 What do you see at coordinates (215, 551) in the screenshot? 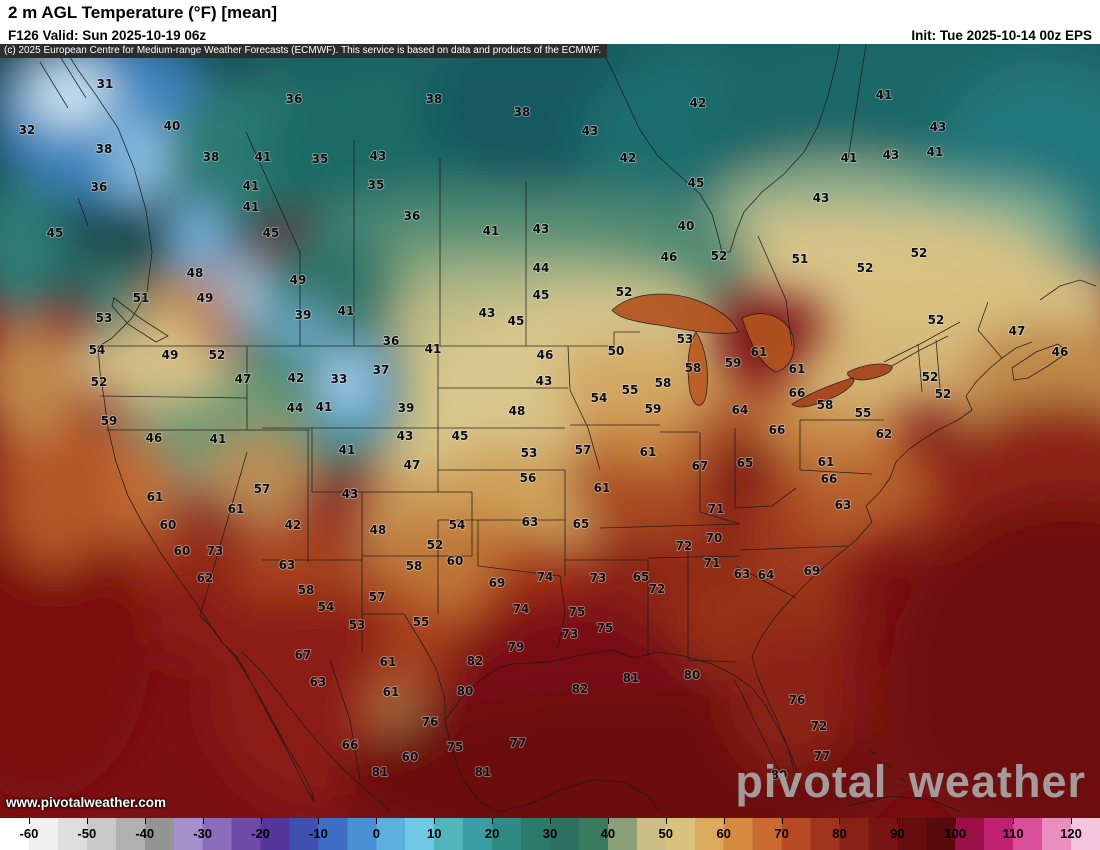
I see `temperature-label: 73` at bounding box center [215, 551].